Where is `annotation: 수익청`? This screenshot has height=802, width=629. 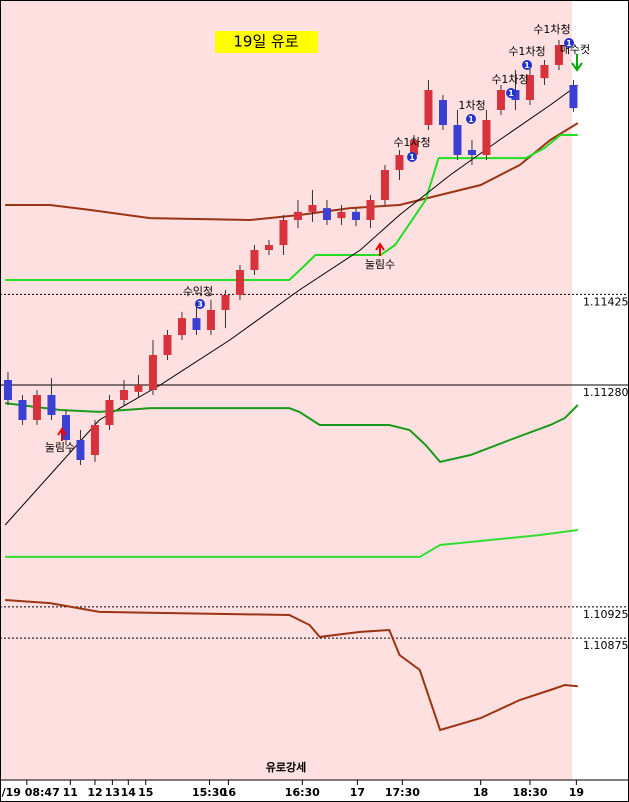
annotation: 수익청 is located at coordinates (198, 291).